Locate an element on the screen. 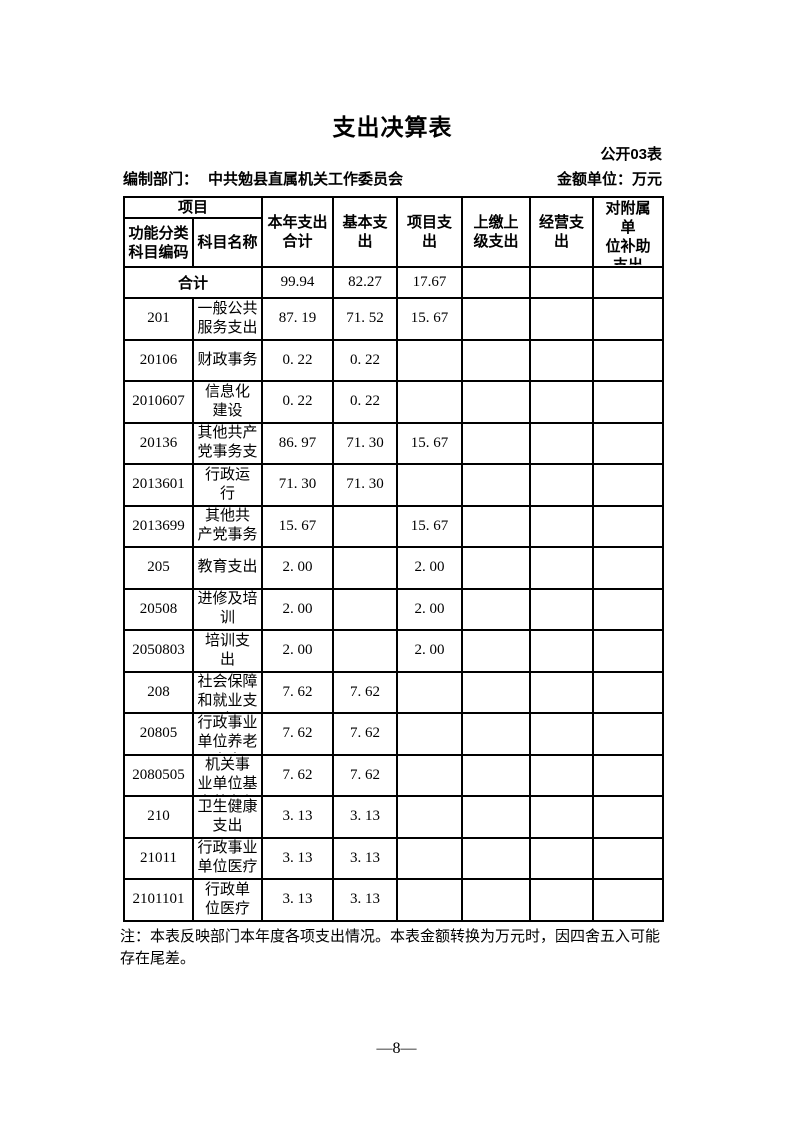  cell-code: 2013601 is located at coordinates (158, 485).